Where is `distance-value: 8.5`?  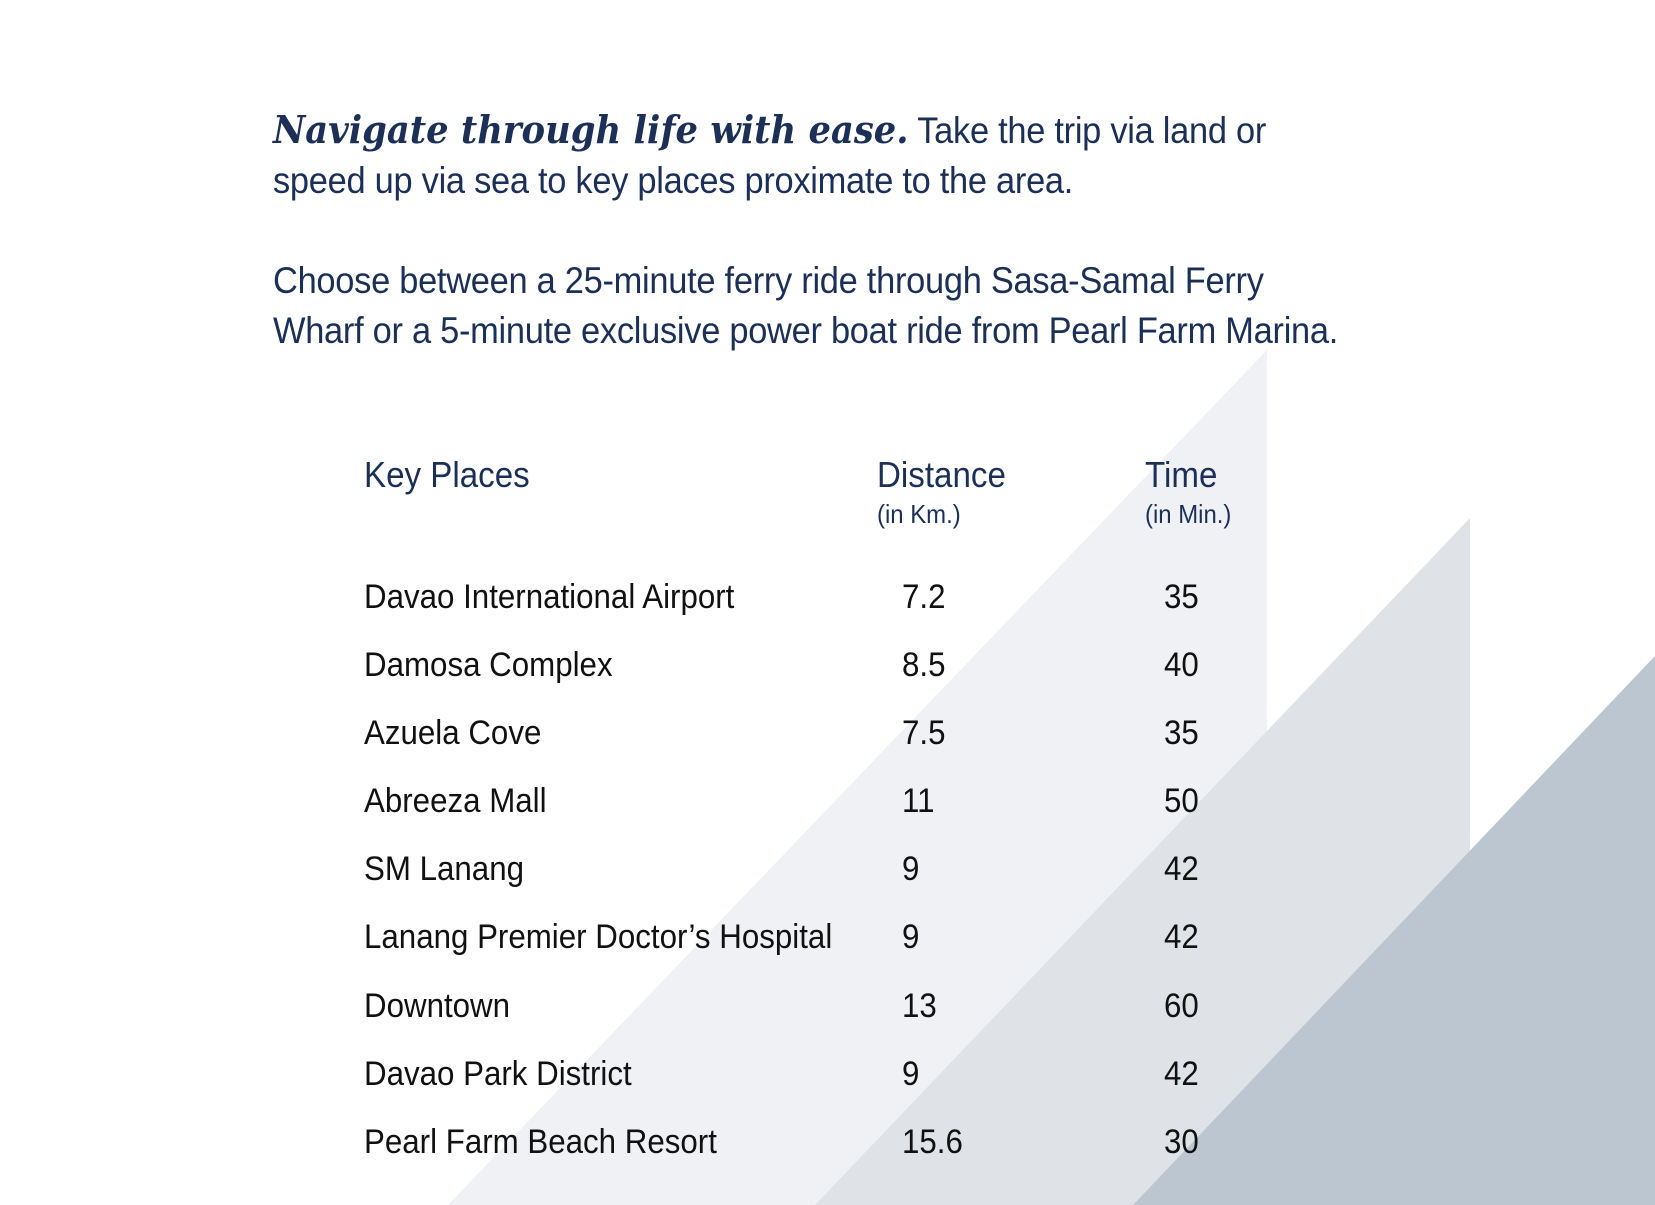
distance-value: 8.5 is located at coordinates (924, 665).